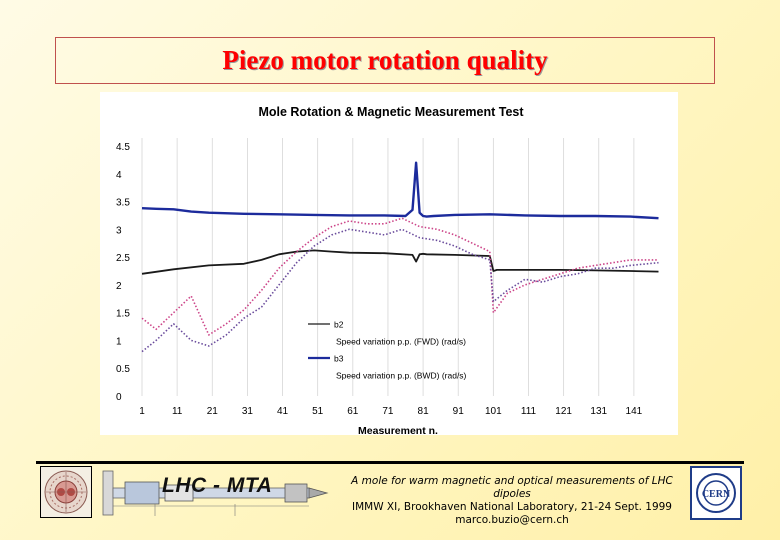 This screenshot has height=540, width=780. I want to click on y-tick-label: 1.5, so click(123, 314).